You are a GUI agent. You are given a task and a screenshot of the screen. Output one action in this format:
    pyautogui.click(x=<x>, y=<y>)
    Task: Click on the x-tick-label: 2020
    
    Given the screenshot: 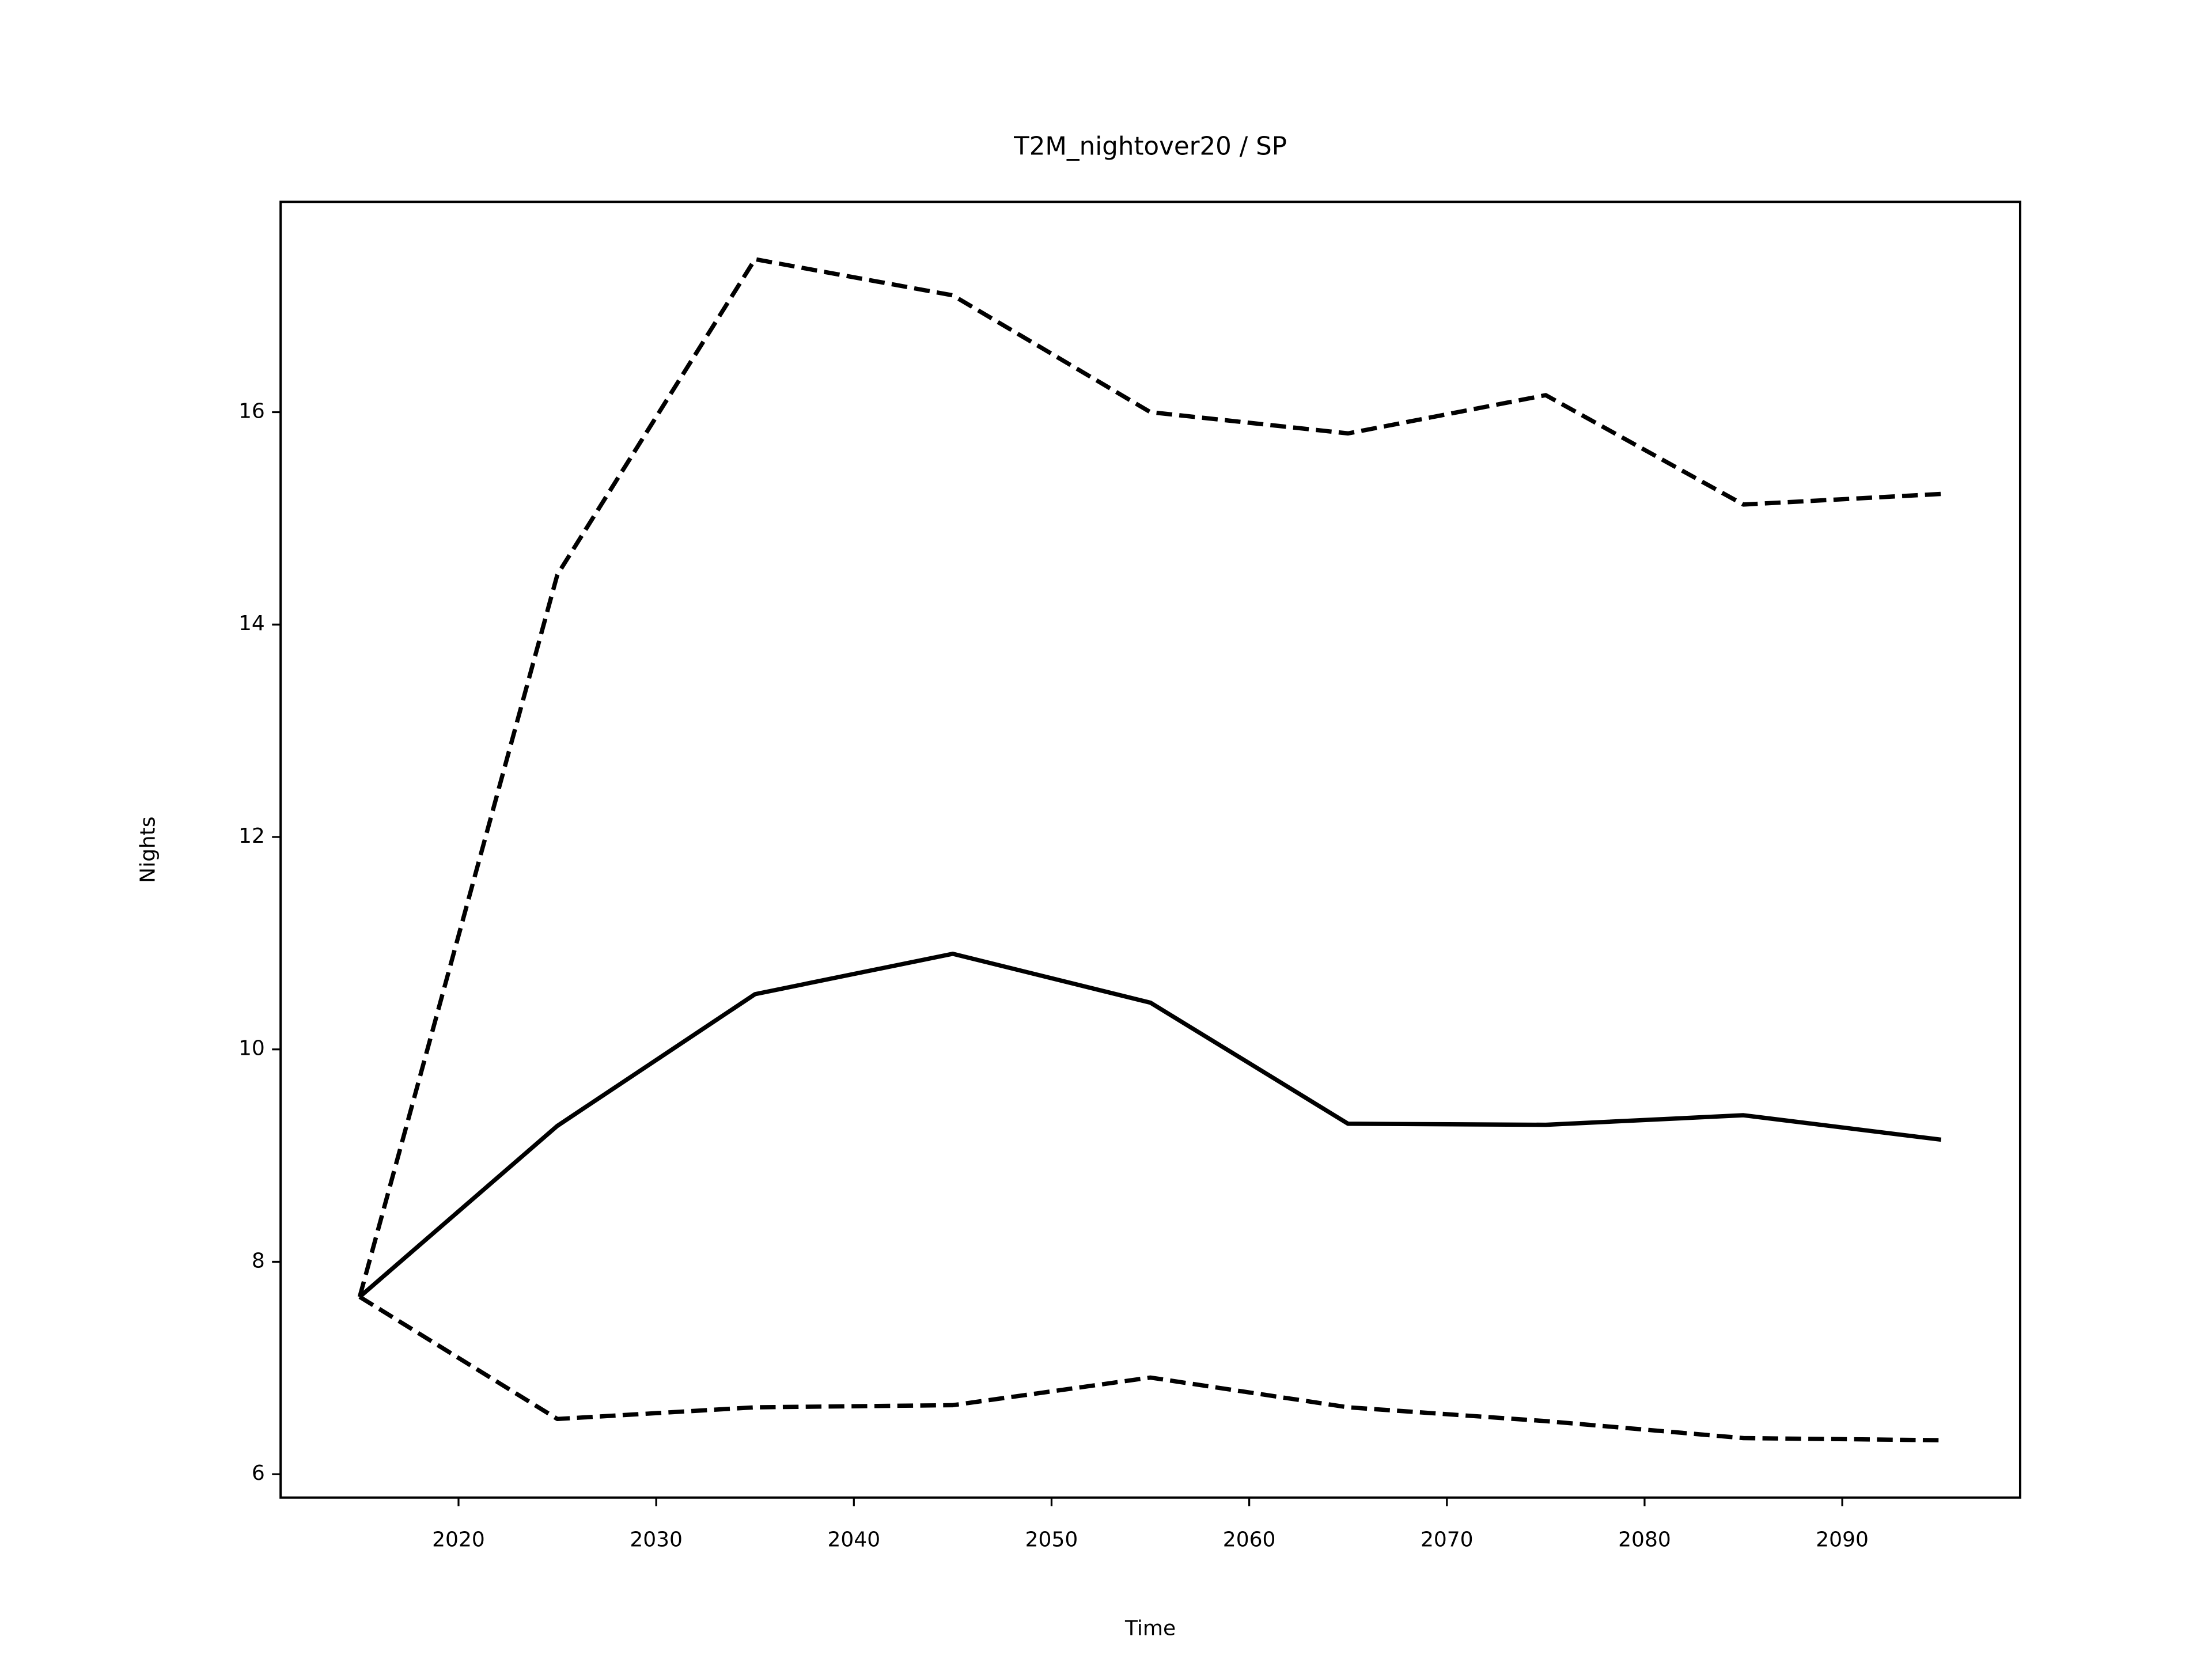 What is the action you would take?
    pyautogui.click(x=458, y=1539)
    